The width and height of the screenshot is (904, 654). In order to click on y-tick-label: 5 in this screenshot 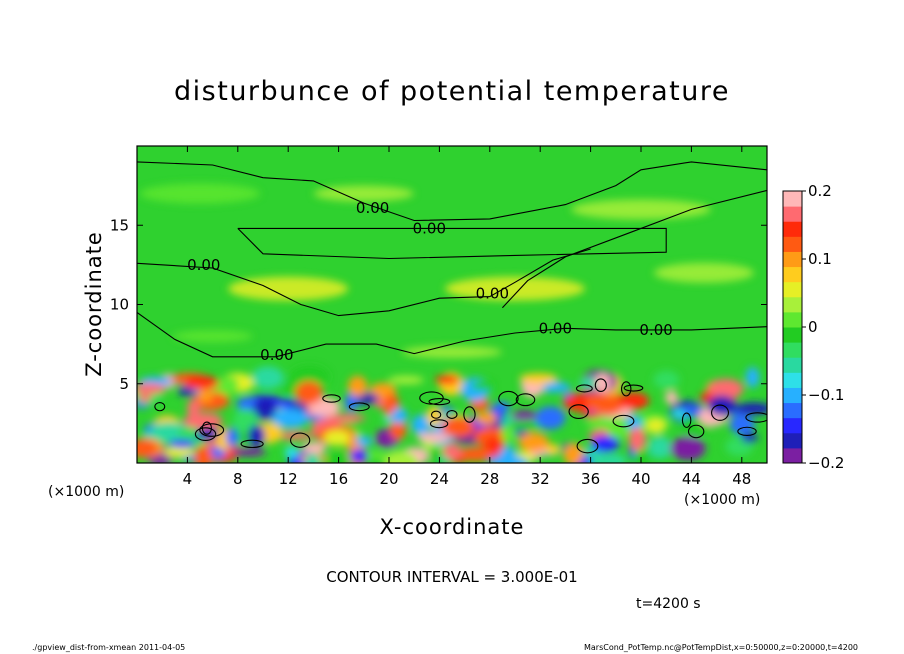, I will do `click(124, 384)`.